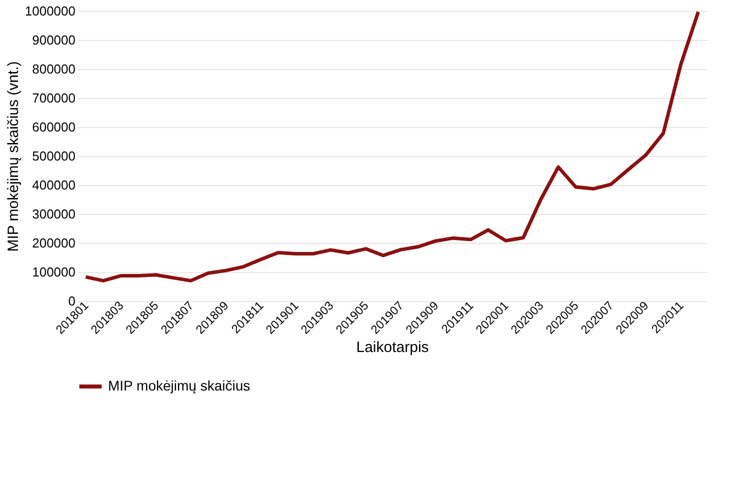 The height and width of the screenshot is (477, 751). What do you see at coordinates (392, 347) in the screenshot?
I see `x-axis-title: Laikotarpis` at bounding box center [392, 347].